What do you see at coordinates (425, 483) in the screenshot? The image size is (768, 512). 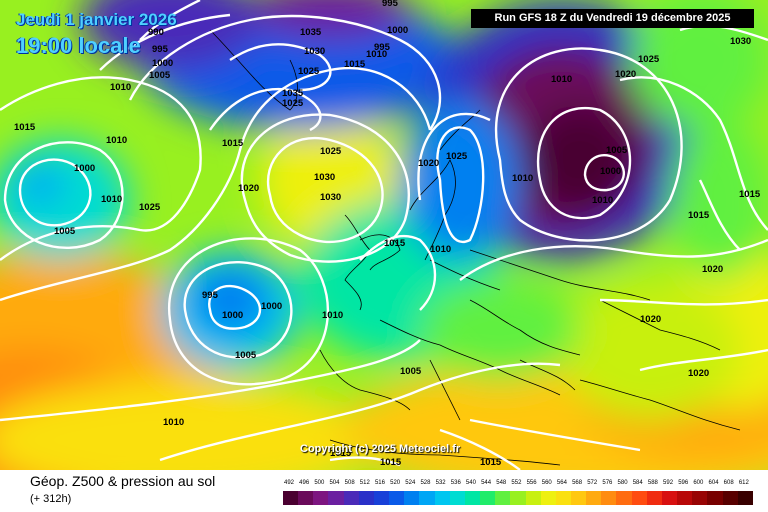 I see `scale-label: 528` at bounding box center [425, 483].